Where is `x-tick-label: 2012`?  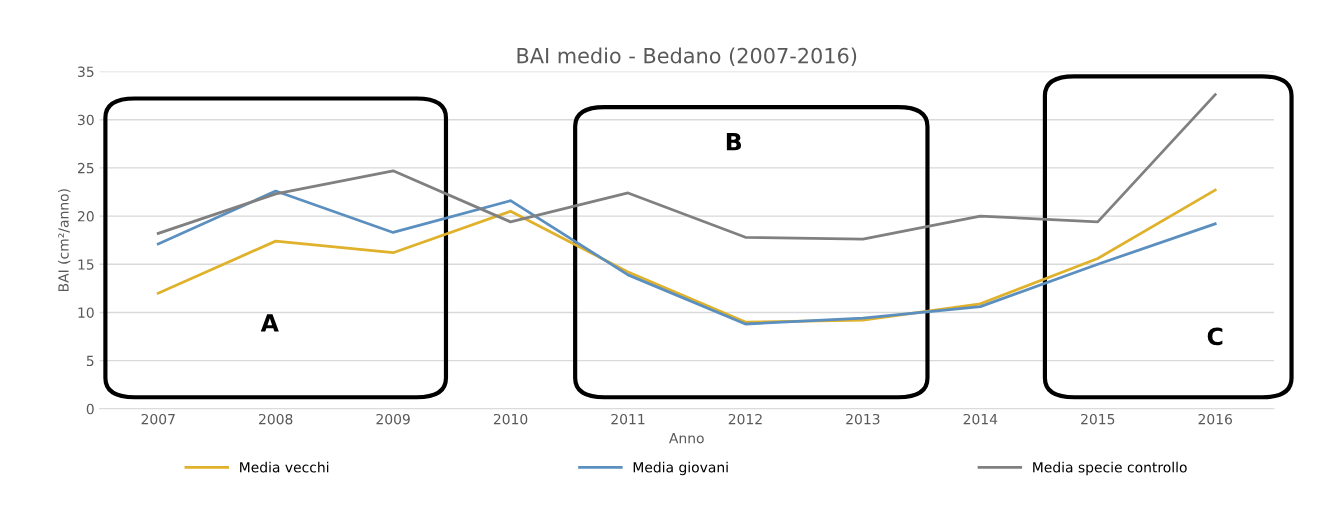
x-tick-label: 2012 is located at coordinates (745, 419).